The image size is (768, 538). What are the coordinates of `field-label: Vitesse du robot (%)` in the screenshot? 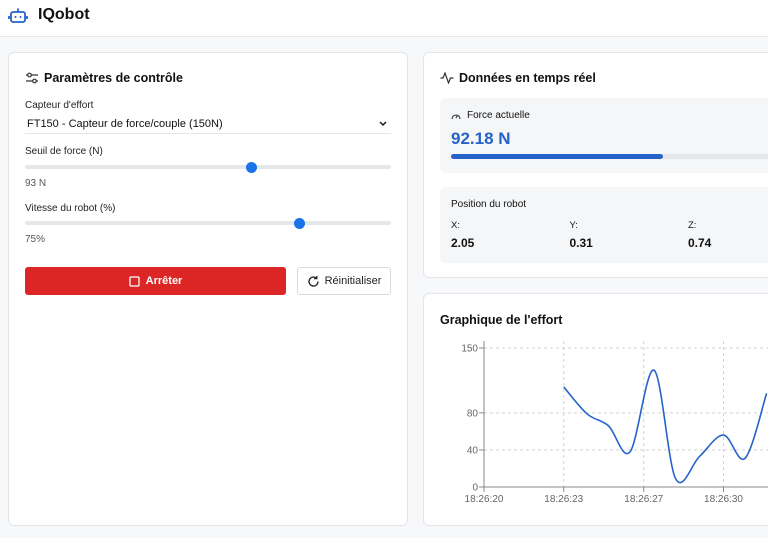 It's located at (70, 208).